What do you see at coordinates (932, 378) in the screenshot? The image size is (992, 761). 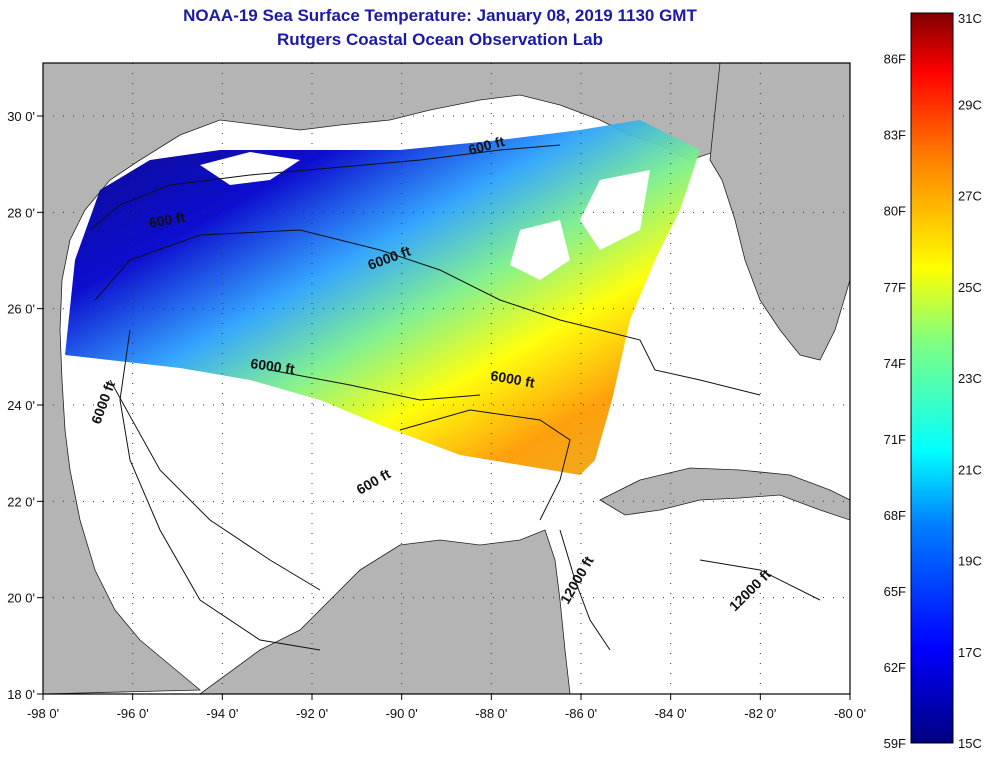 I see `colorbar-scale` at bounding box center [932, 378].